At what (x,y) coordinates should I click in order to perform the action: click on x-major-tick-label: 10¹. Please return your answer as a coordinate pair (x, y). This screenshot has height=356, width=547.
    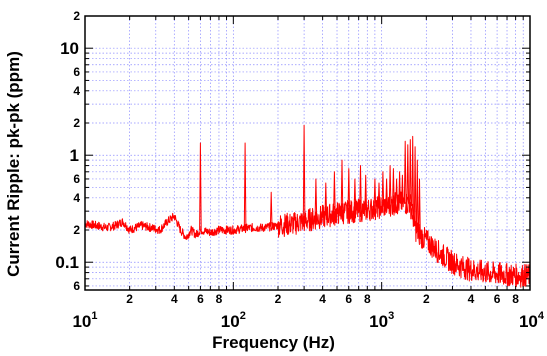
    Looking at the image, I should click on (84, 320).